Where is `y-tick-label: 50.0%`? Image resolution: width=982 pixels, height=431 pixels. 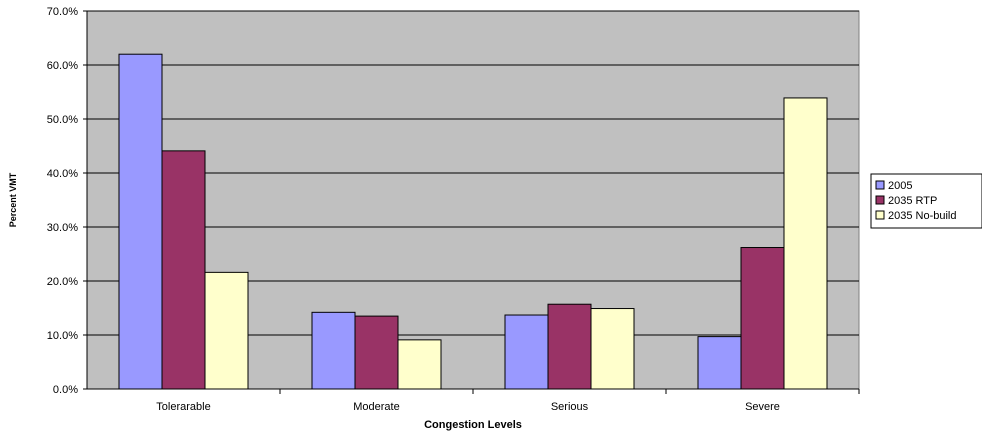 y-tick-label: 50.0% is located at coordinates (62, 120).